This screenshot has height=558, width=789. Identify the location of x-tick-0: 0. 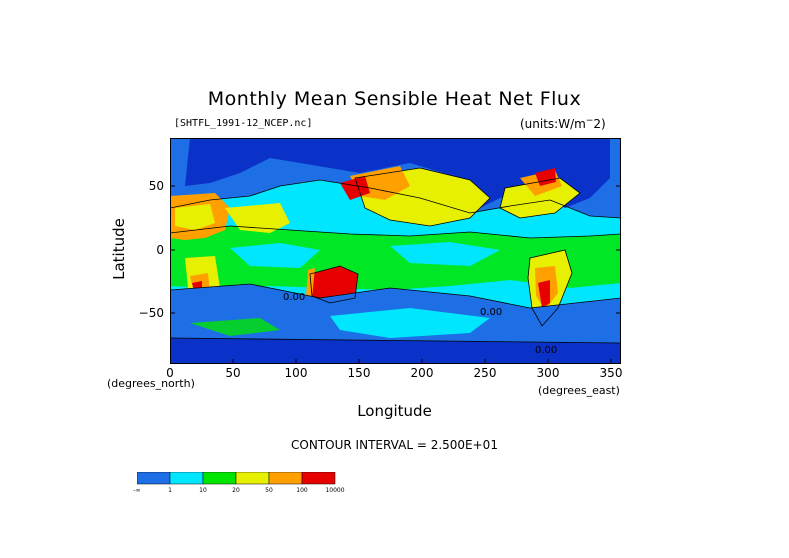
(170, 373).